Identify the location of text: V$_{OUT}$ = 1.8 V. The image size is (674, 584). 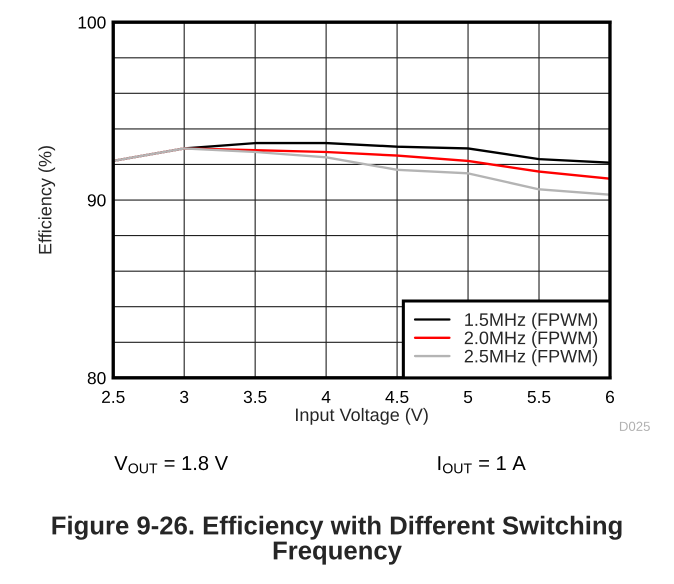
(171, 465).